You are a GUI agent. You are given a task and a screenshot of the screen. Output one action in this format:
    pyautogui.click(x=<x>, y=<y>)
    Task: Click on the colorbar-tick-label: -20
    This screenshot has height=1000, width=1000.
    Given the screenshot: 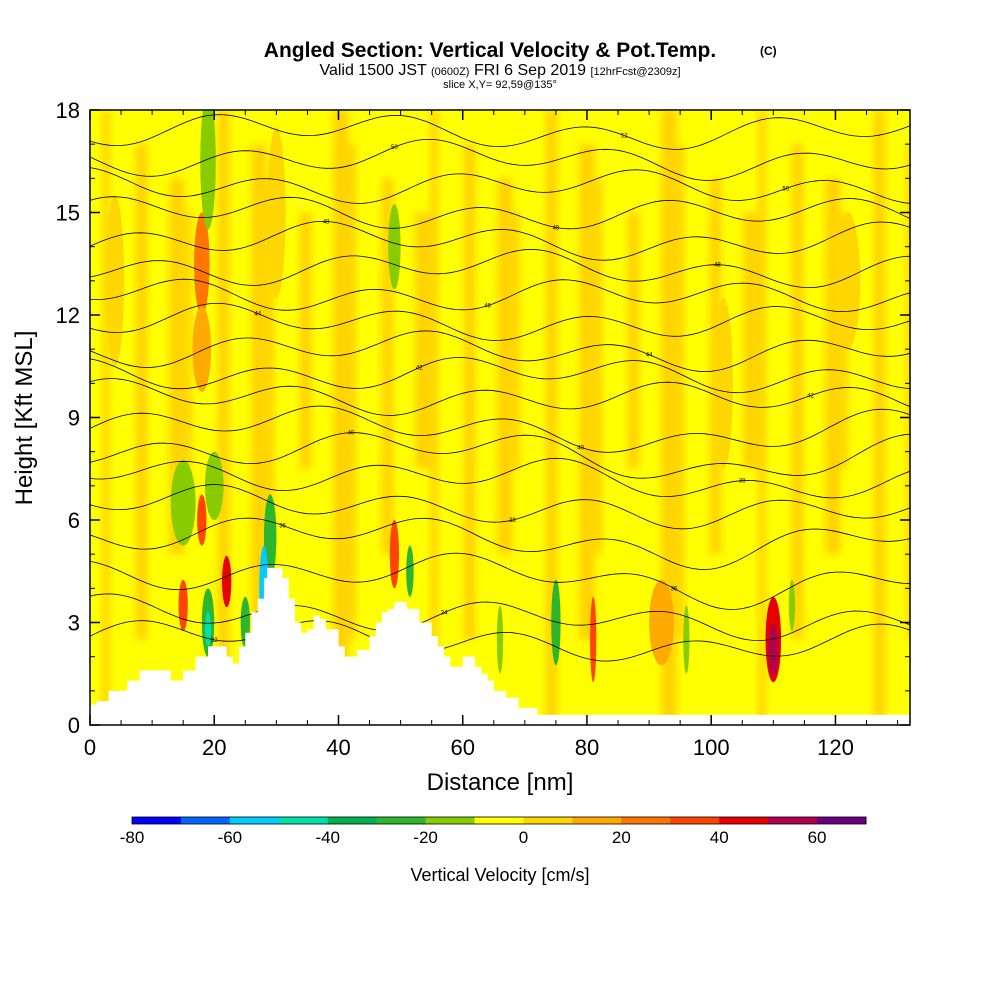 What is the action you would take?
    pyautogui.click(x=425, y=837)
    